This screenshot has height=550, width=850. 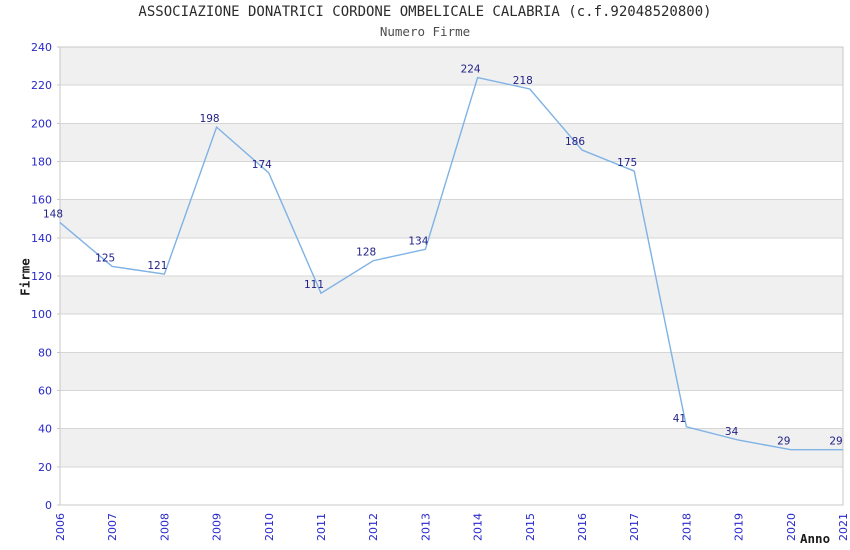 What do you see at coordinates (41, 162) in the screenshot?
I see `y-tick-label: 180` at bounding box center [41, 162].